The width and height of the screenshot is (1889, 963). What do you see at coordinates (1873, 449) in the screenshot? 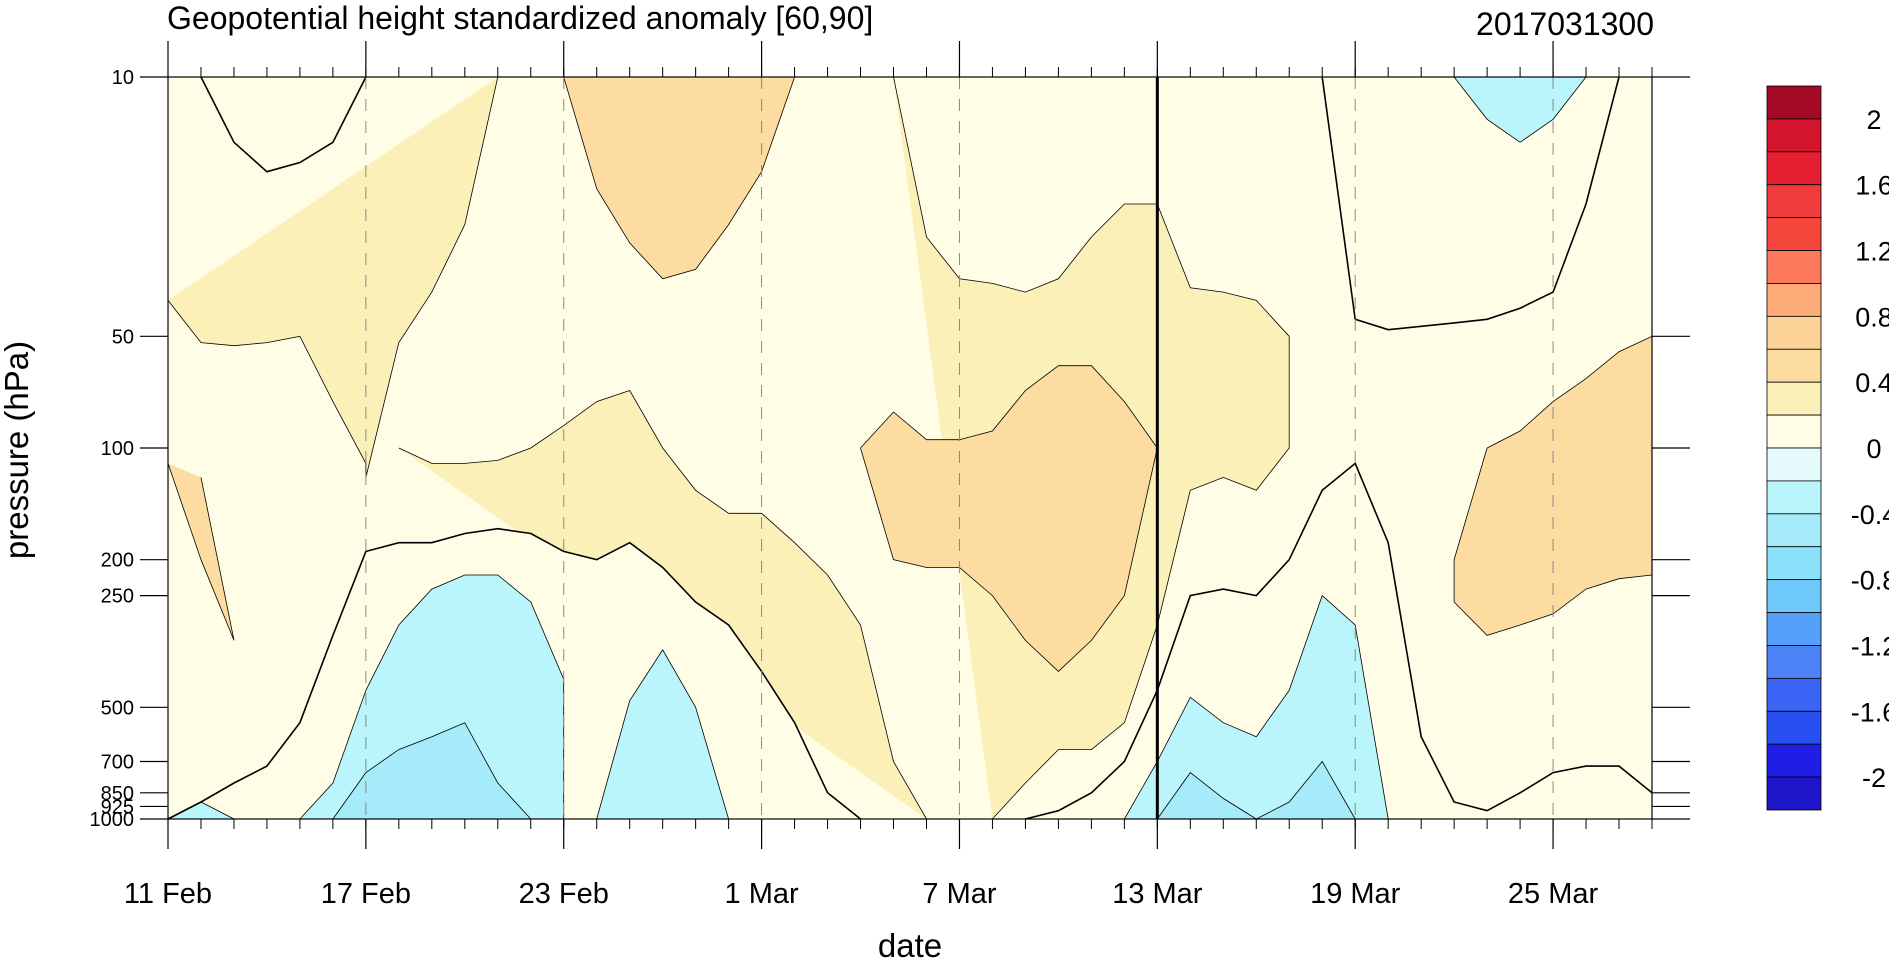
I see `colorbar-label: 0` at bounding box center [1873, 449].